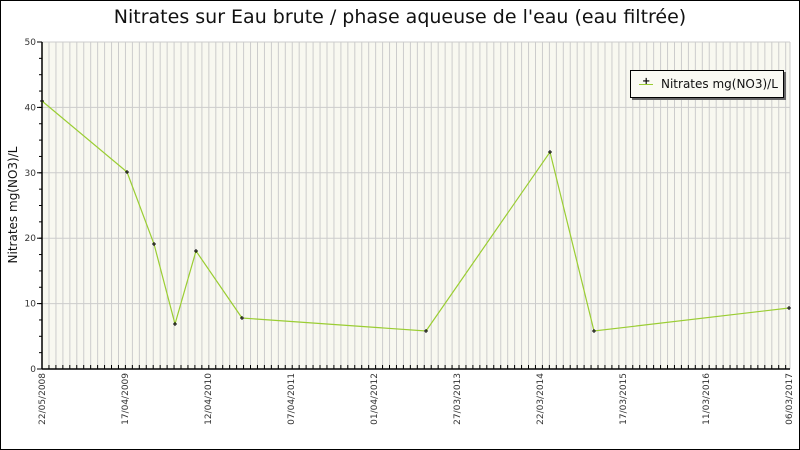 The width and height of the screenshot is (800, 450). I want to click on svg-text: 27/03/2013, so click(458, 399).